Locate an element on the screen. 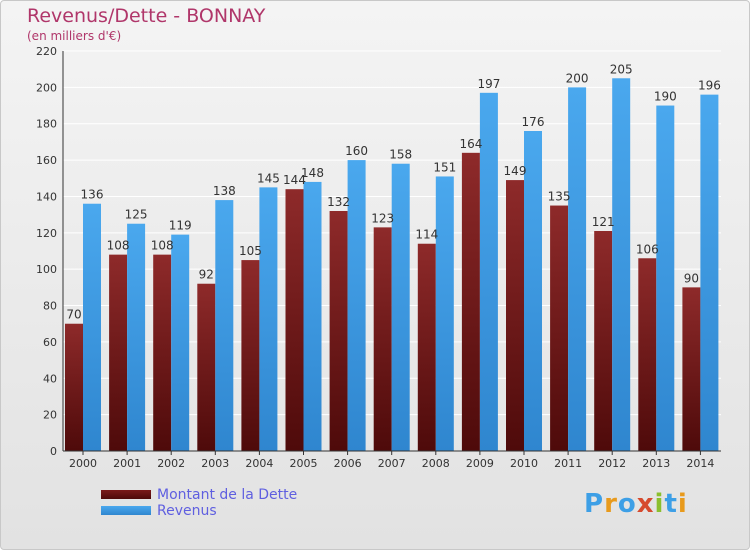  data-label-revenus-2011: 200 is located at coordinates (577, 78).